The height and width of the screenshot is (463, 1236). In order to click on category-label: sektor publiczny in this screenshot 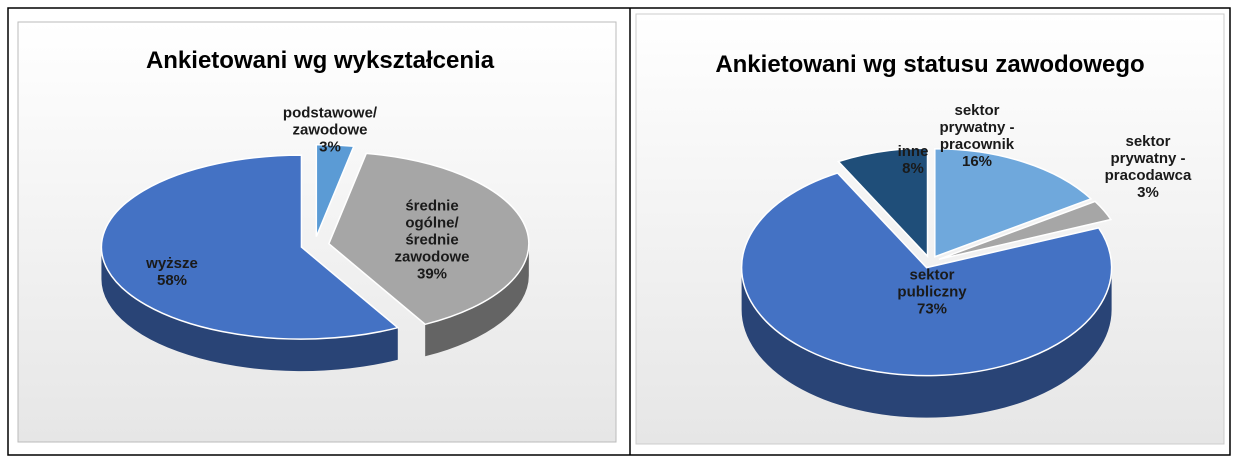, I will do `click(932, 283)`.